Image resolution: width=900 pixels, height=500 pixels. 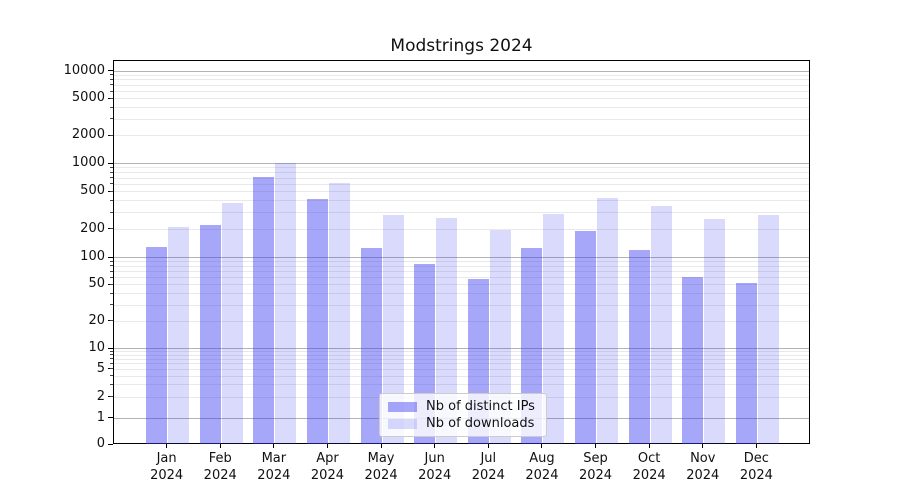 I want to click on x-tick-label: Apr 2024, so click(x=327, y=467).